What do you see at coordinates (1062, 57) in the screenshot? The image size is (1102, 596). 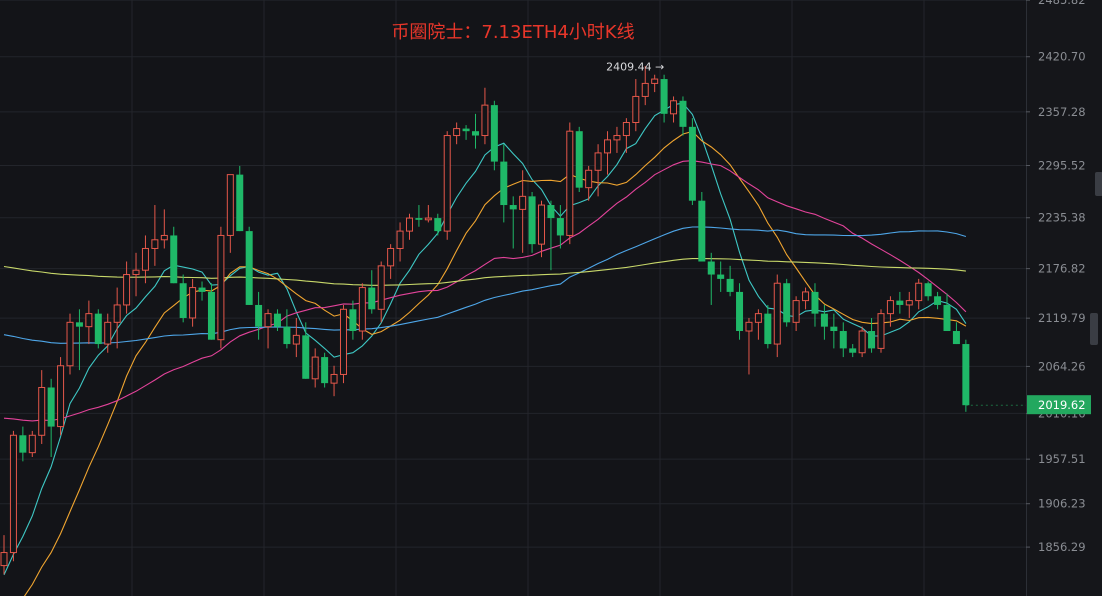 I see `y-tick-label-1: 2420.70` at bounding box center [1062, 57].